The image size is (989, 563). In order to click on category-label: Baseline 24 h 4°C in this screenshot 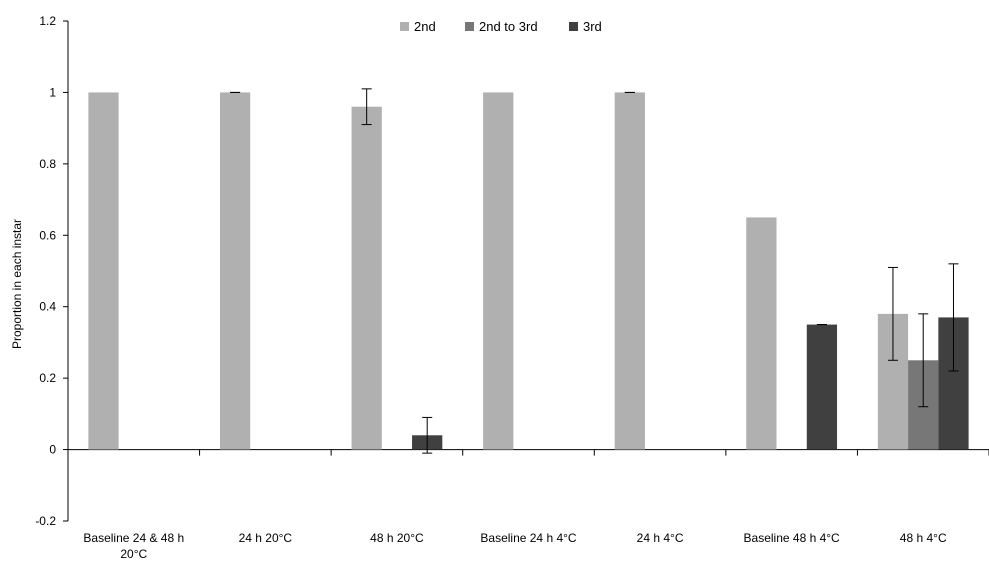, I will do `click(528, 538)`.